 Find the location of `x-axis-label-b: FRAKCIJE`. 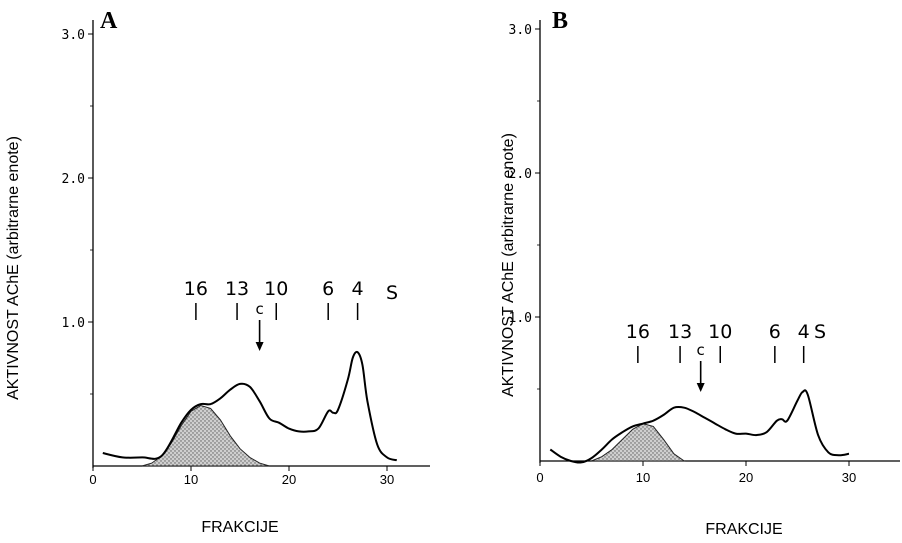

x-axis-label-b: FRAKCIJE is located at coordinates (743, 529).